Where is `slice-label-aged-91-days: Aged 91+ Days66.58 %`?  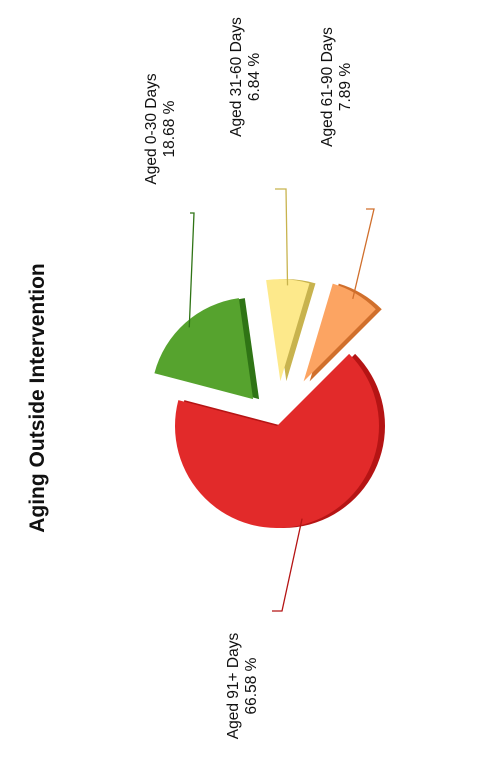 slice-label-aged-91-days: Aged 91+ Days66.58 % is located at coordinates (242, 686).